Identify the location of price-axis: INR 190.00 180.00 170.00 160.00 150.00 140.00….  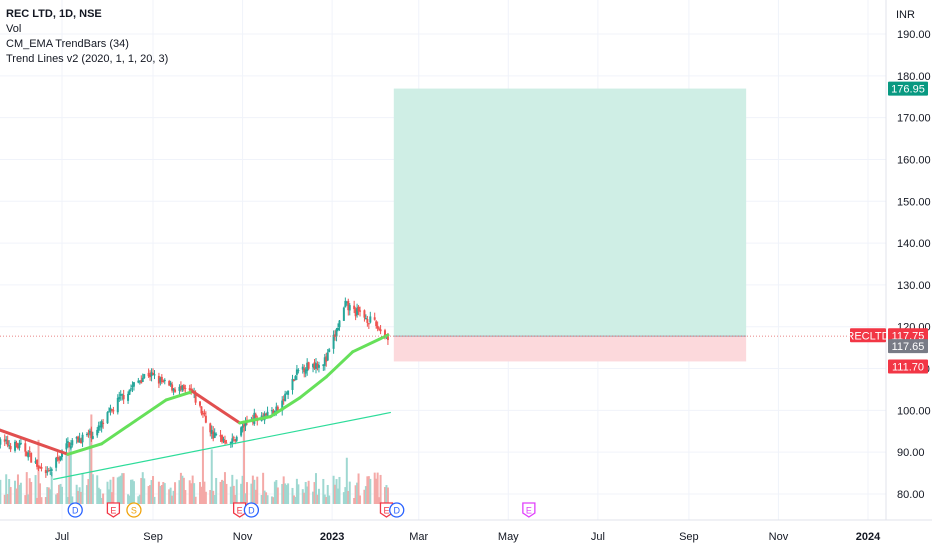
(908, 260).